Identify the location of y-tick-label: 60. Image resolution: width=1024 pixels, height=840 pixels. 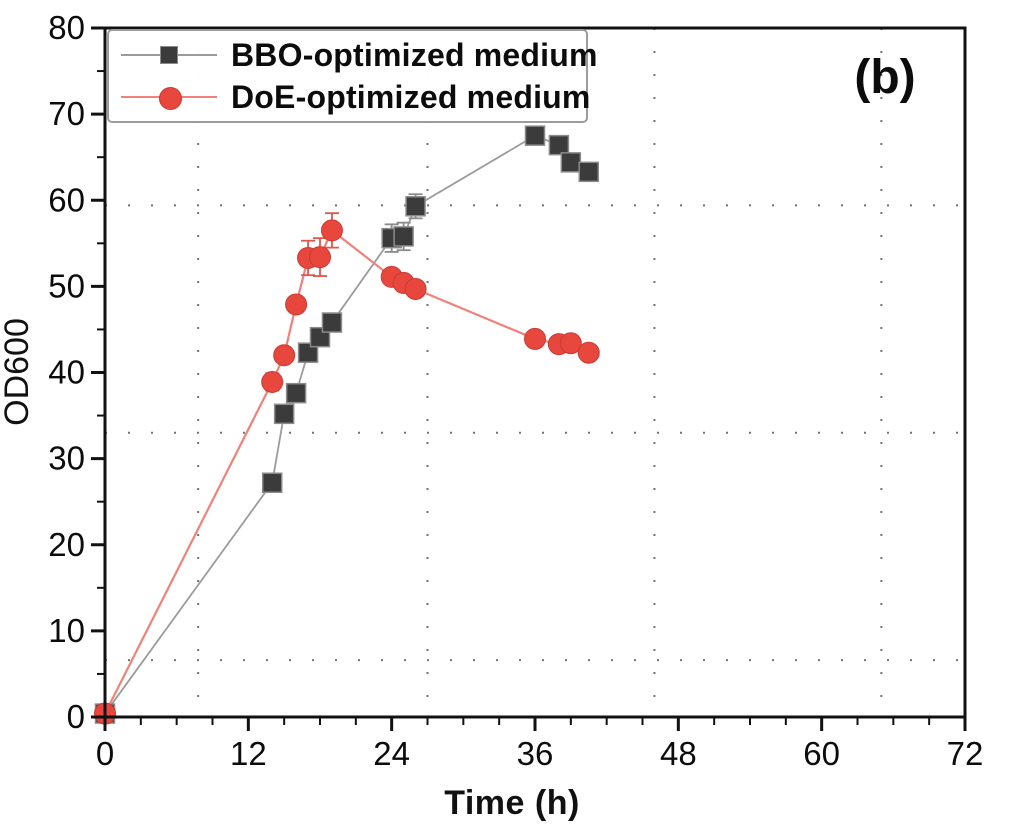
(66, 199).